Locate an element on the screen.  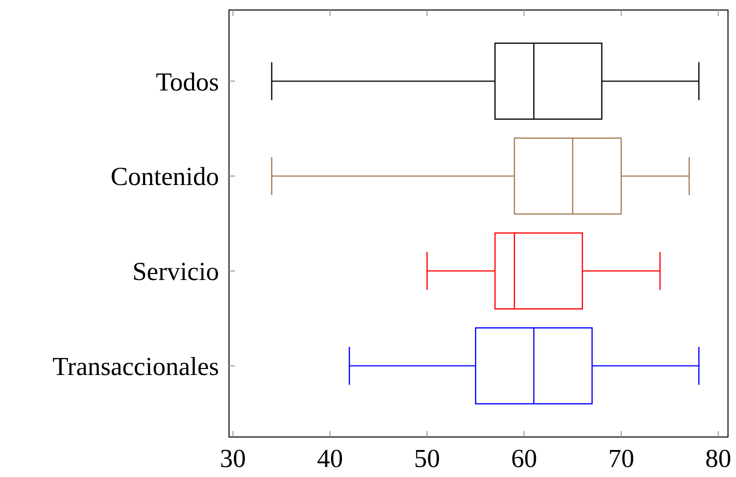
x-tick-label: 70 is located at coordinates (621, 458).